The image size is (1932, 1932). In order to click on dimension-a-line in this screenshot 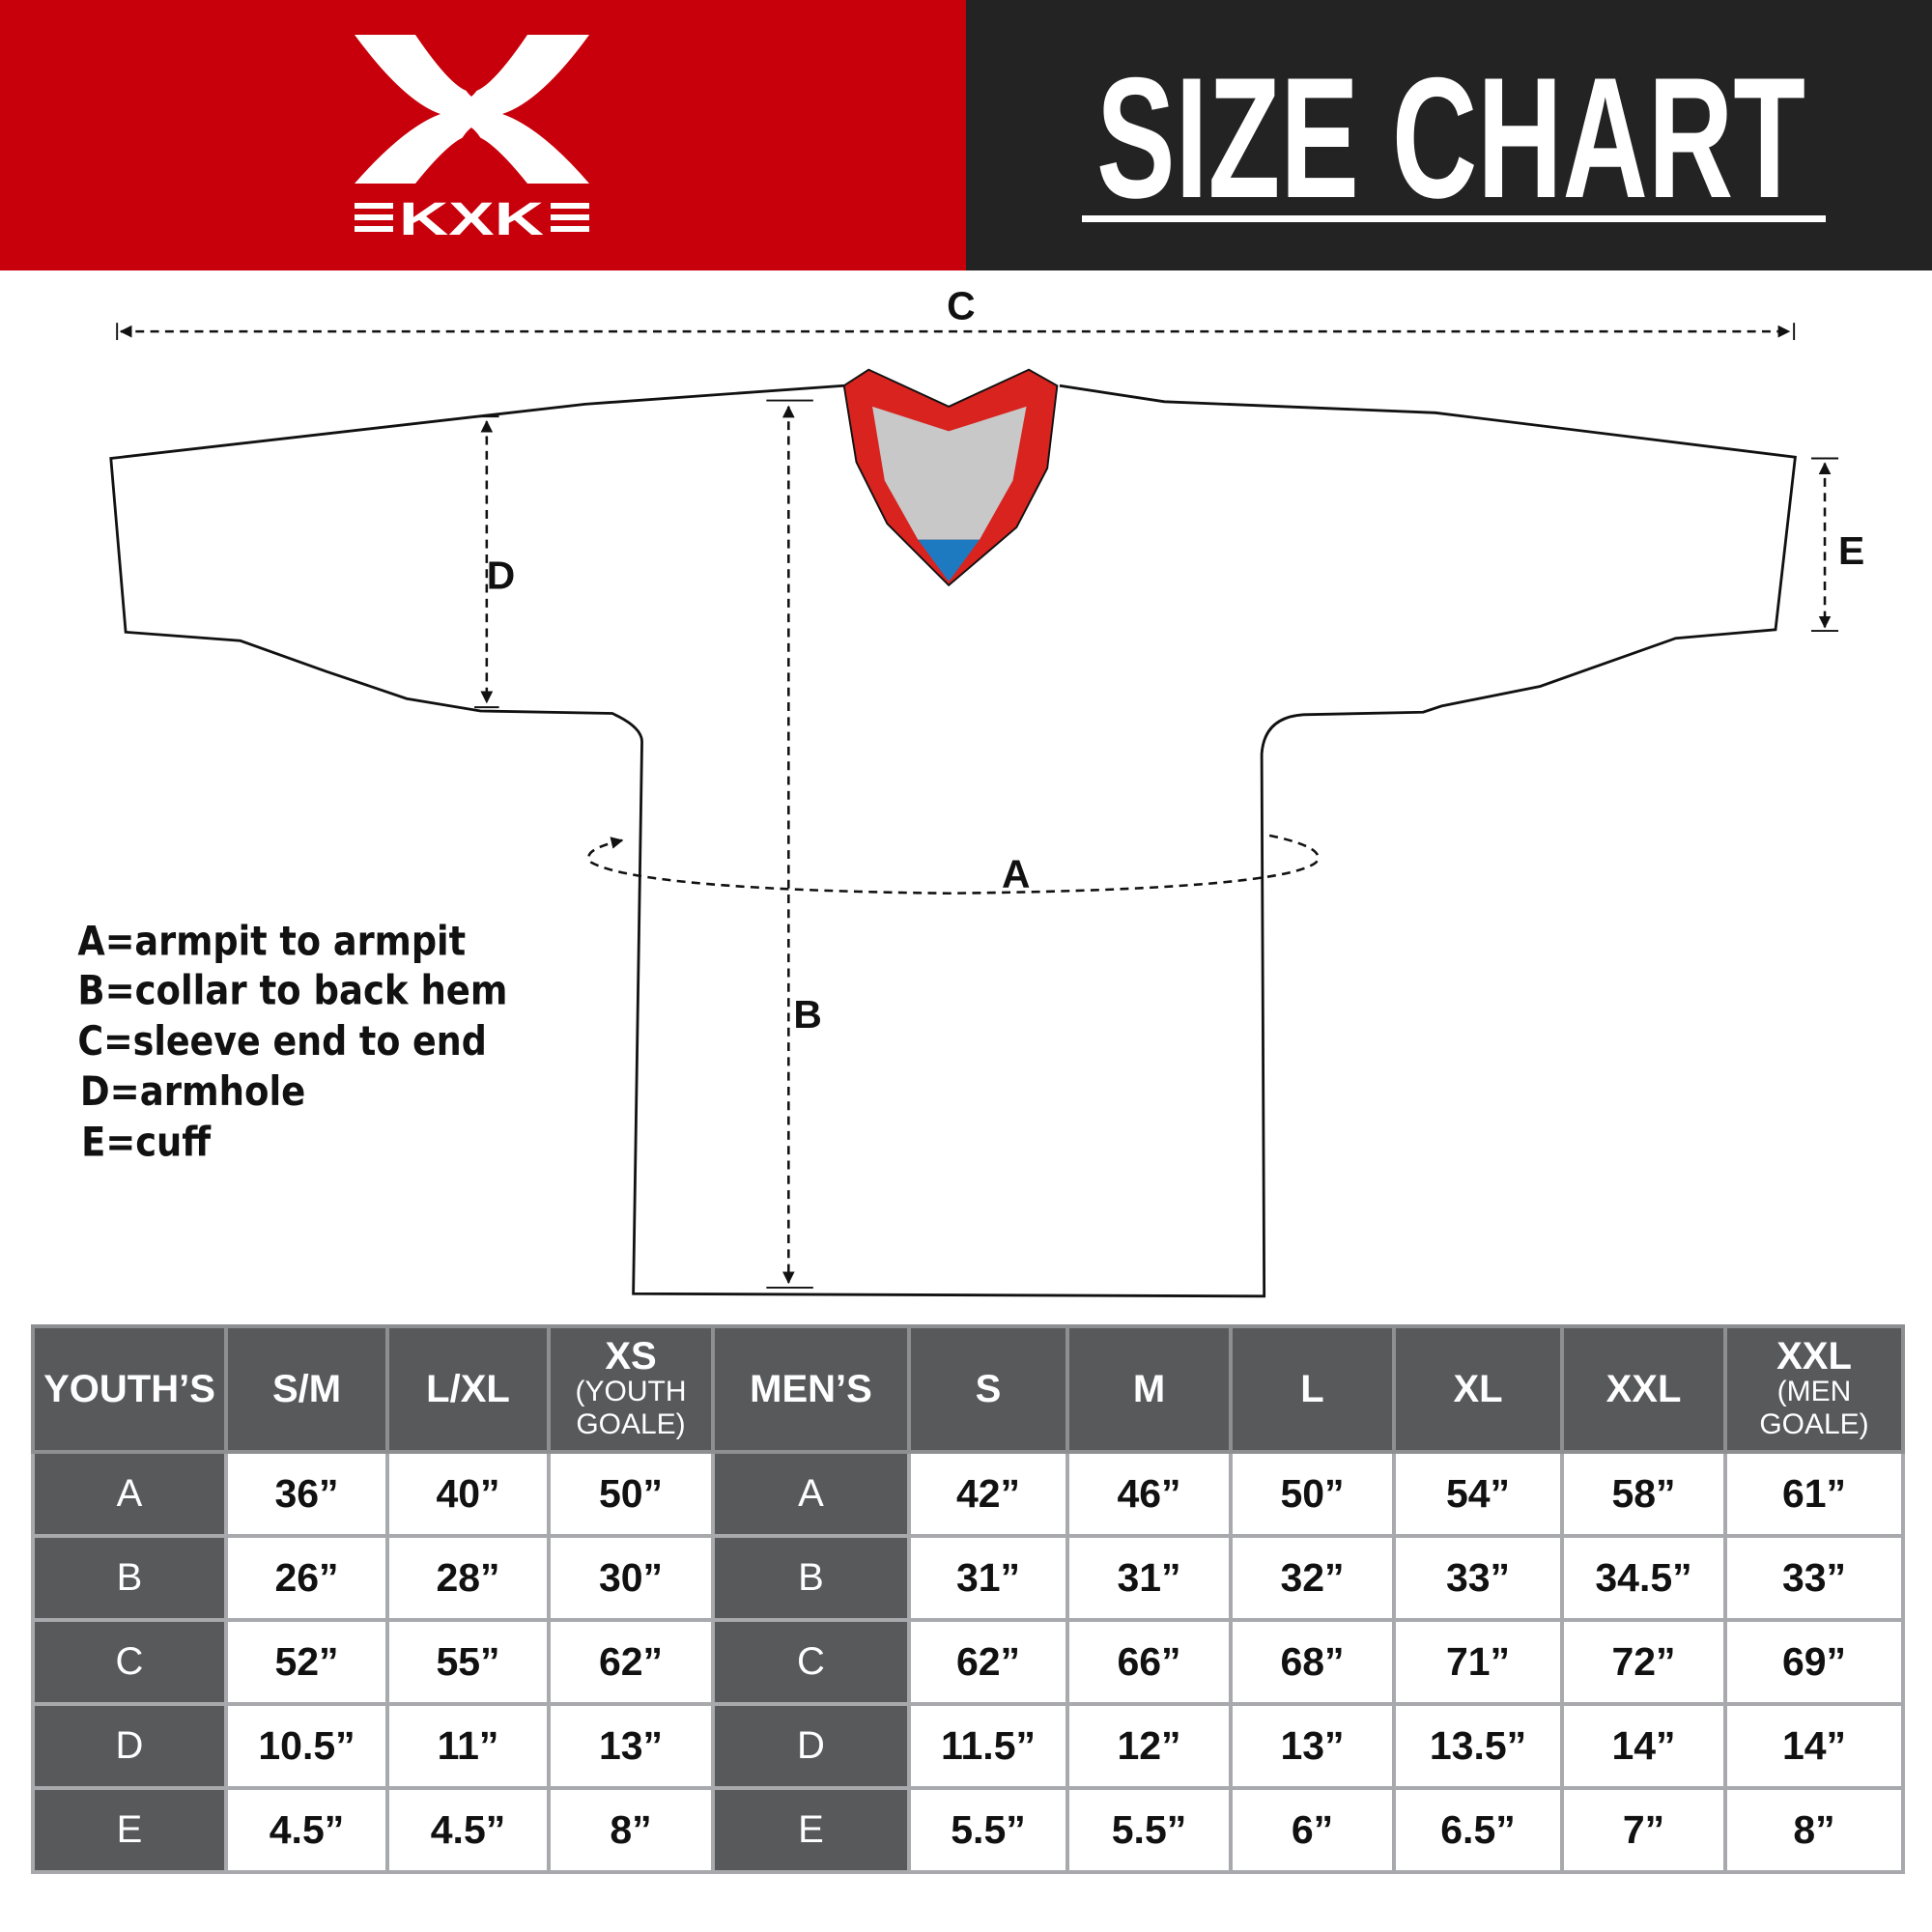, I will do `click(953, 864)`.